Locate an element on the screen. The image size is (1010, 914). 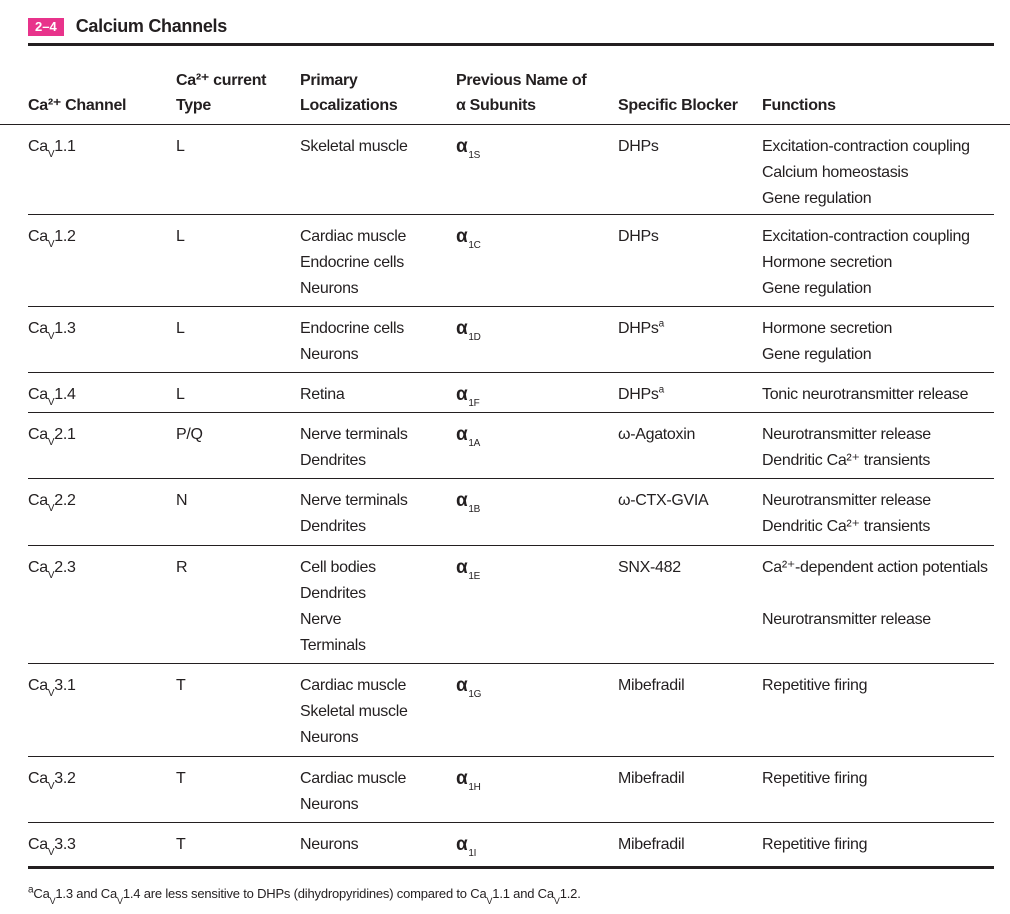
channel-cell: CaV3.1 is located at coordinates (52, 687).